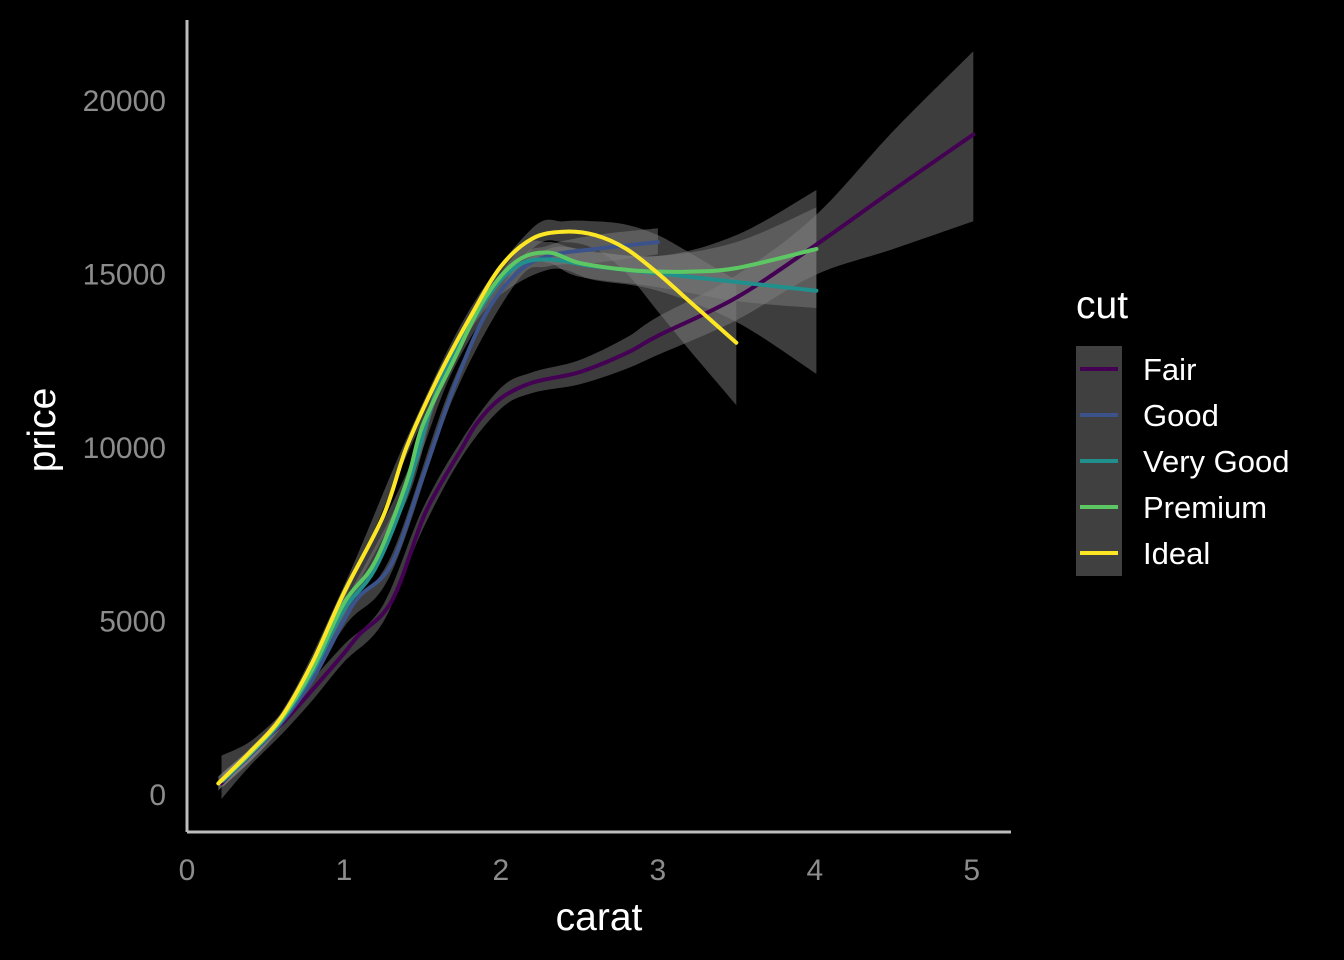  What do you see at coordinates (187, 870) in the screenshot?
I see `x-tick-label: 0` at bounding box center [187, 870].